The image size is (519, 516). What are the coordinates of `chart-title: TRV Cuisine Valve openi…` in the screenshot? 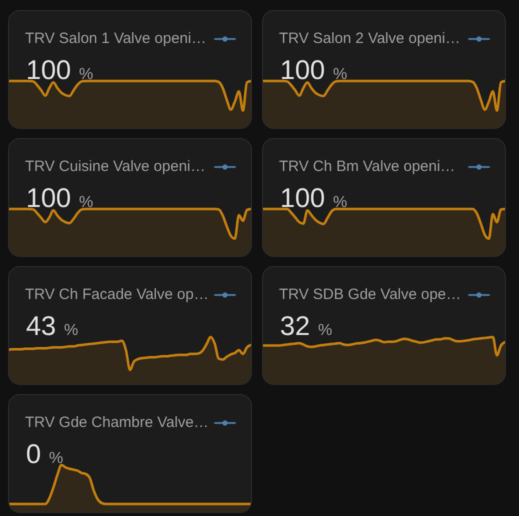 It's located at (115, 166).